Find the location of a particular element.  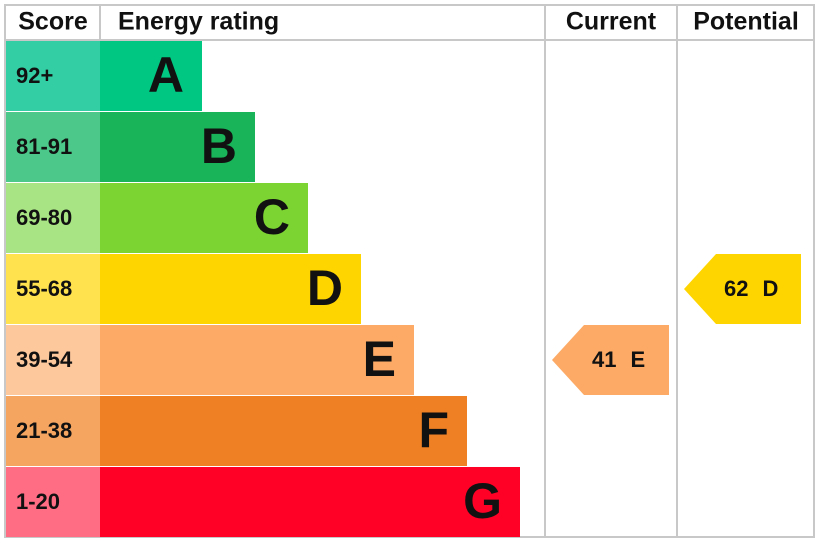

score-range: 69-80 is located at coordinates (44, 217).